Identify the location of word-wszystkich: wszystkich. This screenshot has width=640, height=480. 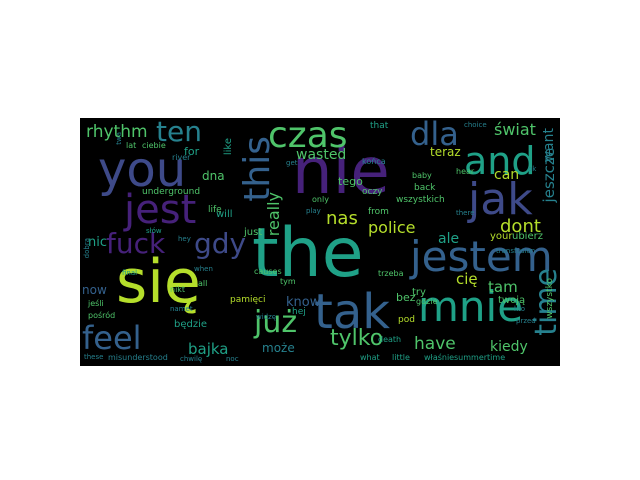
(420, 200).